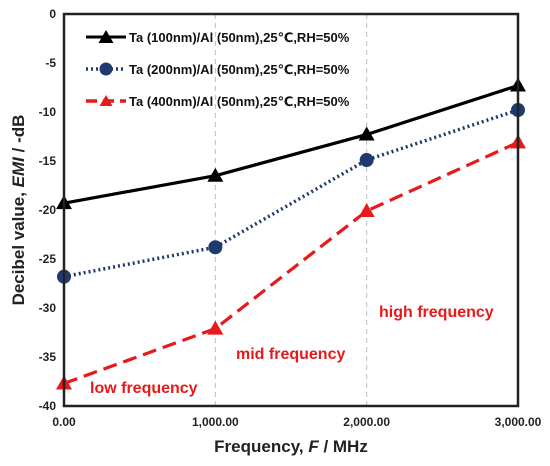  Describe the element at coordinates (290, 354) in the screenshot. I see `annotation-mid-frequency: mid frequency` at that location.